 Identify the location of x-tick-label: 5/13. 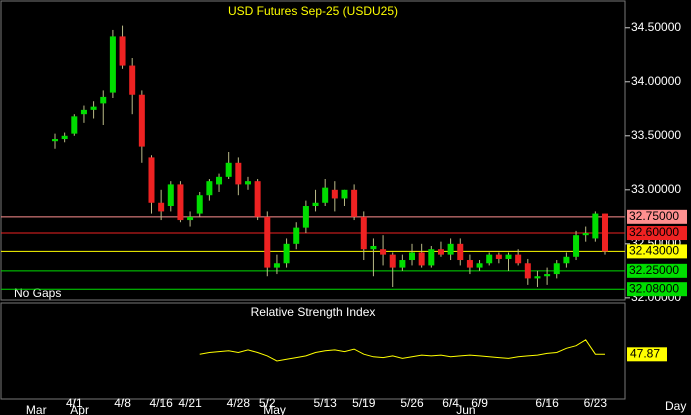
(325, 403).